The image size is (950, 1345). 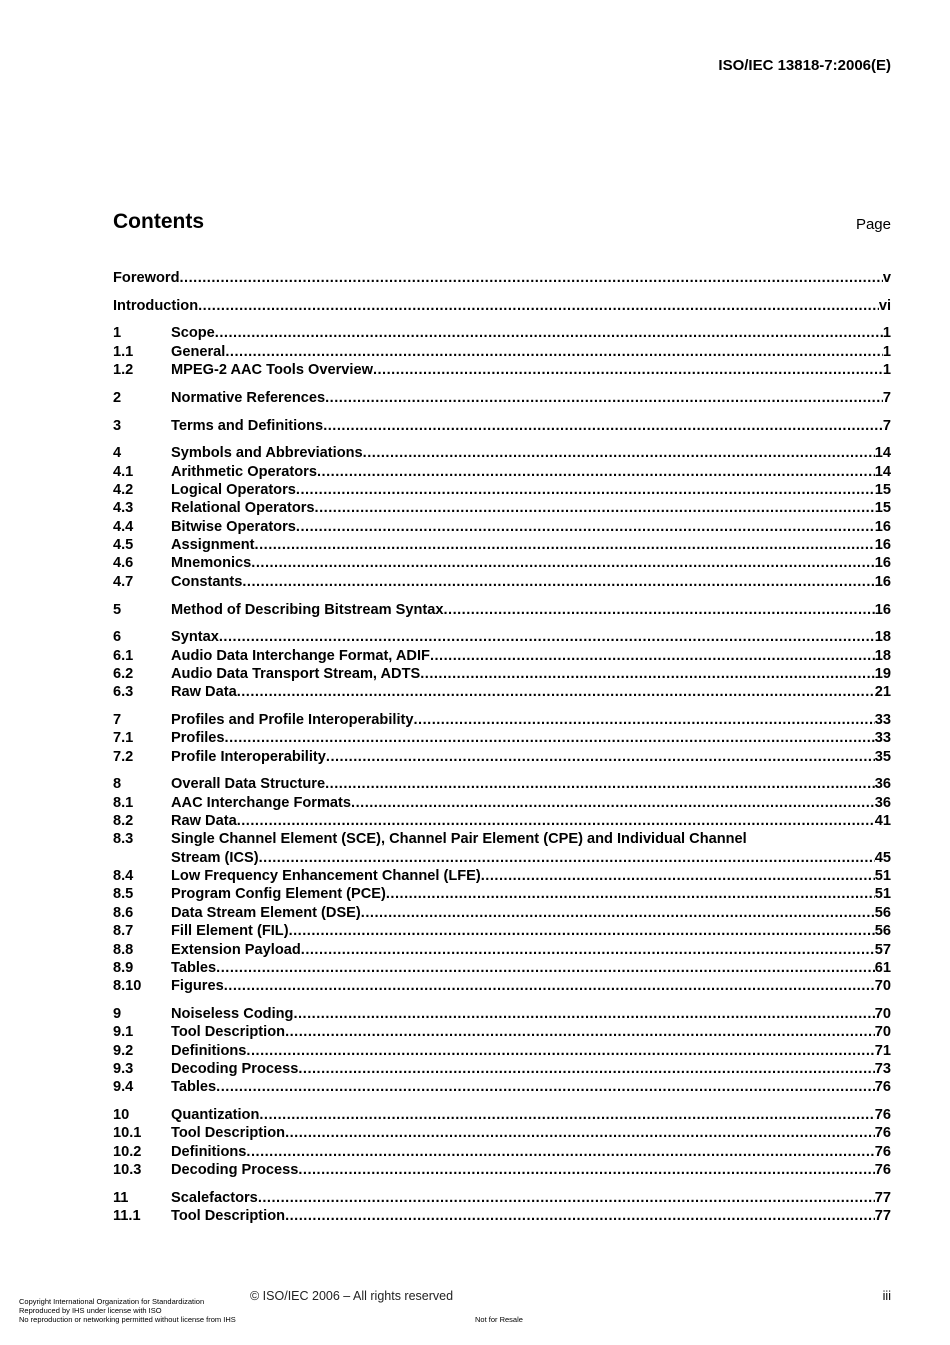 I want to click on toc-entry-continuation: Stream (ICS) 45, so click(x=502, y=858).